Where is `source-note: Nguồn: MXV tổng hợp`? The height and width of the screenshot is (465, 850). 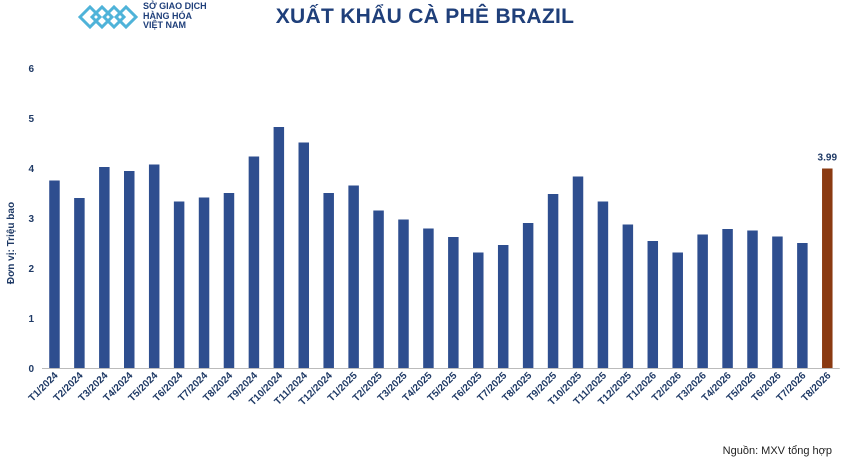 source-note: Nguồn: MXV tổng hợp is located at coordinates (777, 451).